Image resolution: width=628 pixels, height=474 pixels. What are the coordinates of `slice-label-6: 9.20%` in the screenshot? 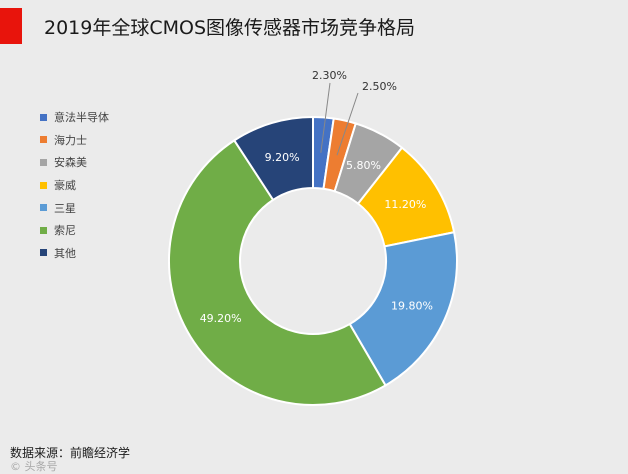 It's located at (282, 157).